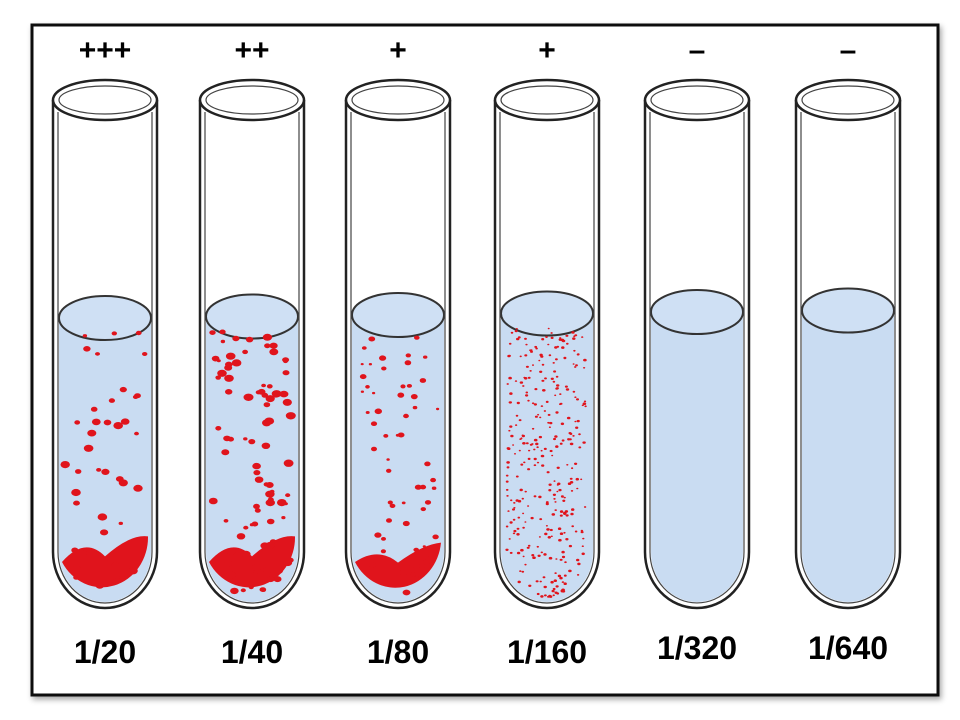 Image resolution: width=960 pixels, height=720 pixels. What do you see at coordinates (697, 50) in the screenshot?
I see `reaction-label: –` at bounding box center [697, 50].